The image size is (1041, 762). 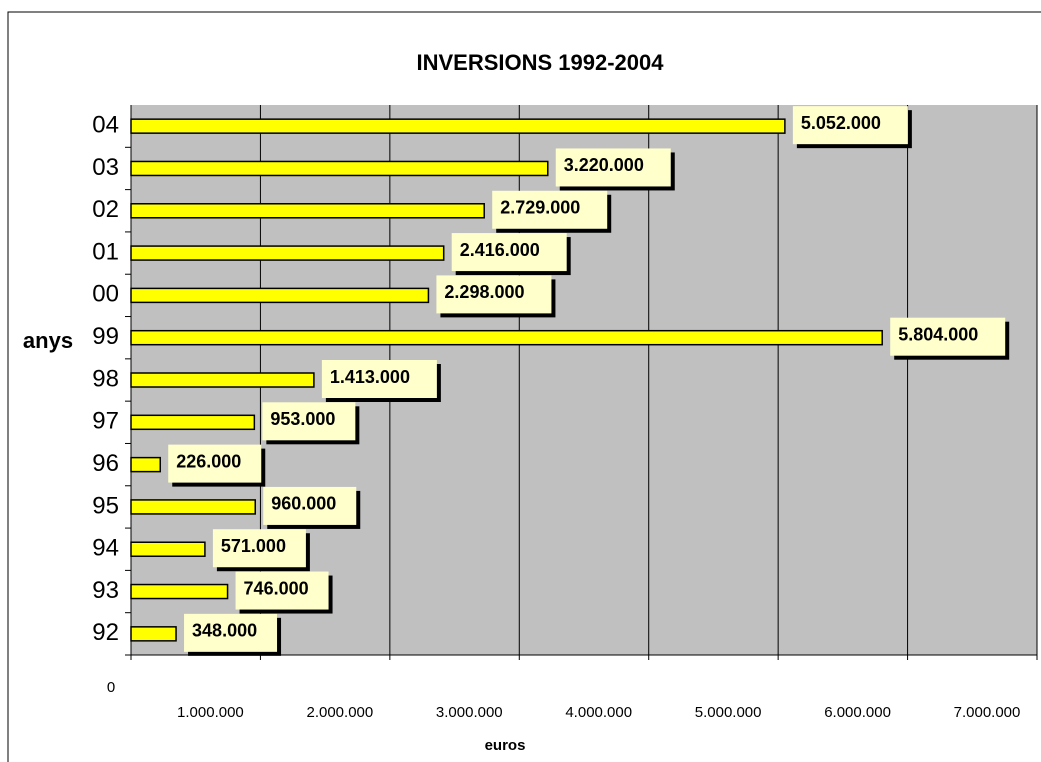 I want to click on y-tick-label: 98, so click(x=105, y=378).